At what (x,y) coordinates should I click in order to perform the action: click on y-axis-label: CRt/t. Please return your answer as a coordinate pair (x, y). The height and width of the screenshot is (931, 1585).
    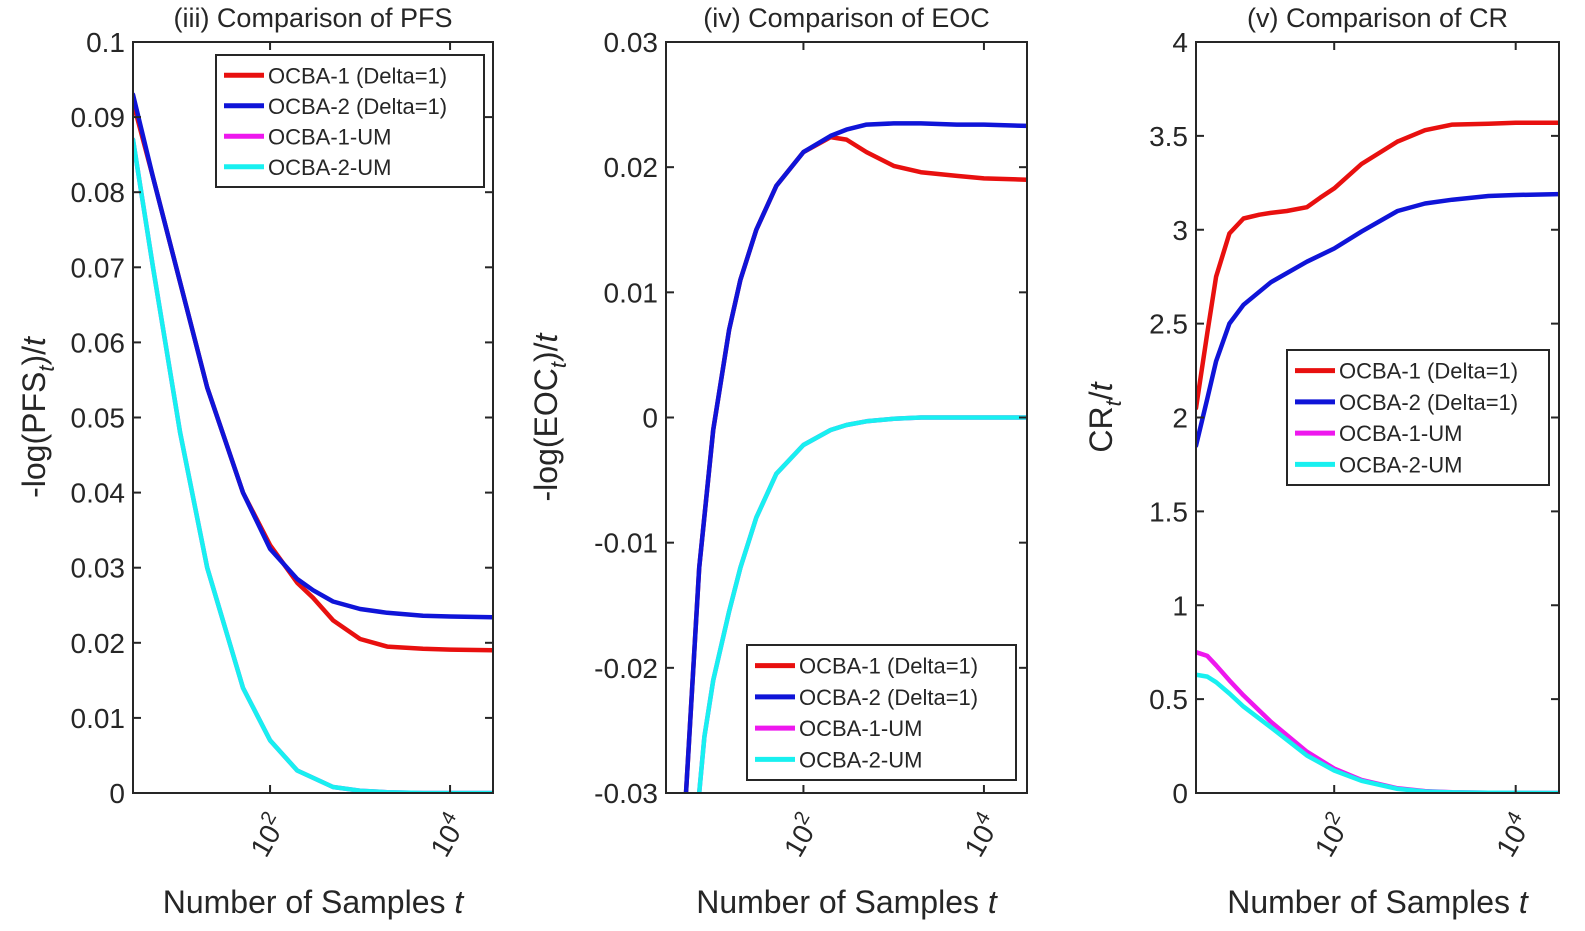
    Looking at the image, I should click on (1104, 416).